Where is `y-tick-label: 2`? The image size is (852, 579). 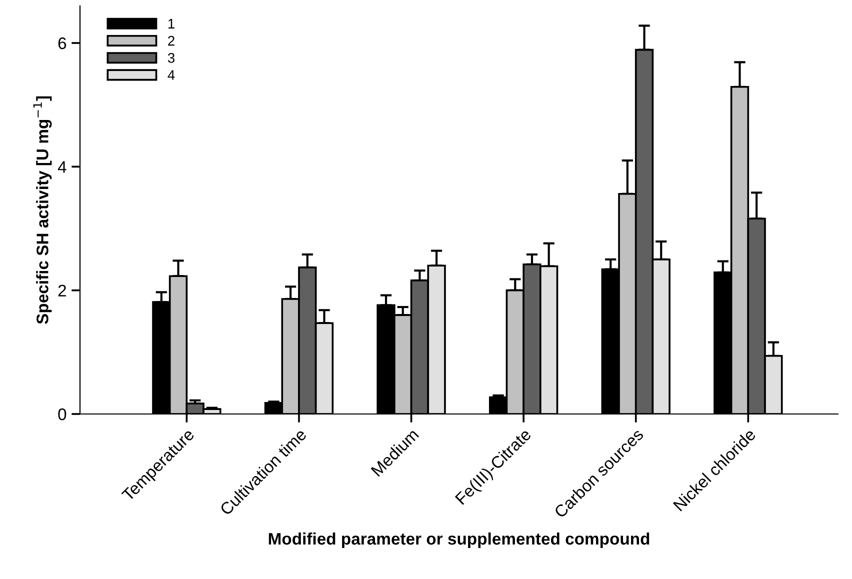
y-tick-label: 2 is located at coordinates (62, 290).